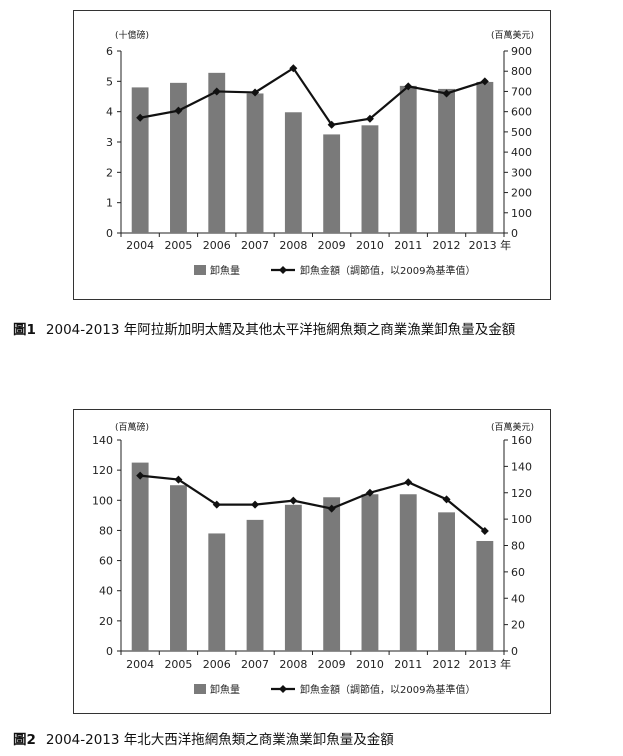  What do you see at coordinates (518, 546) in the screenshot?
I see `right-tick-label: 80` at bounding box center [518, 546].